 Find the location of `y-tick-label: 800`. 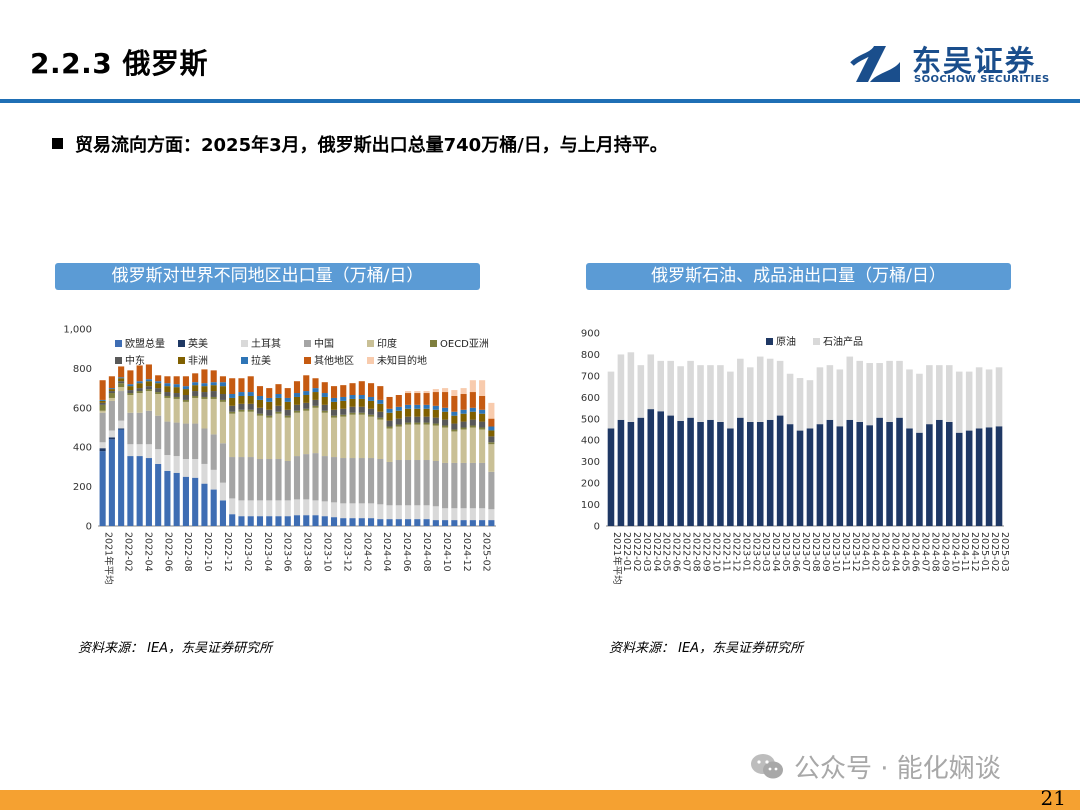

y-tick-label: 800 is located at coordinates (590, 355).